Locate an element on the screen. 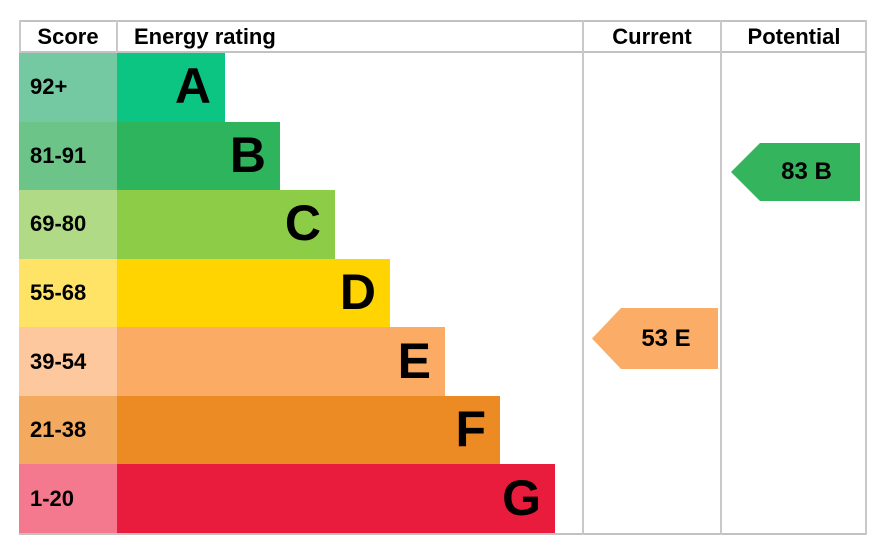  potential-arrow-shape is located at coordinates (795, 172).